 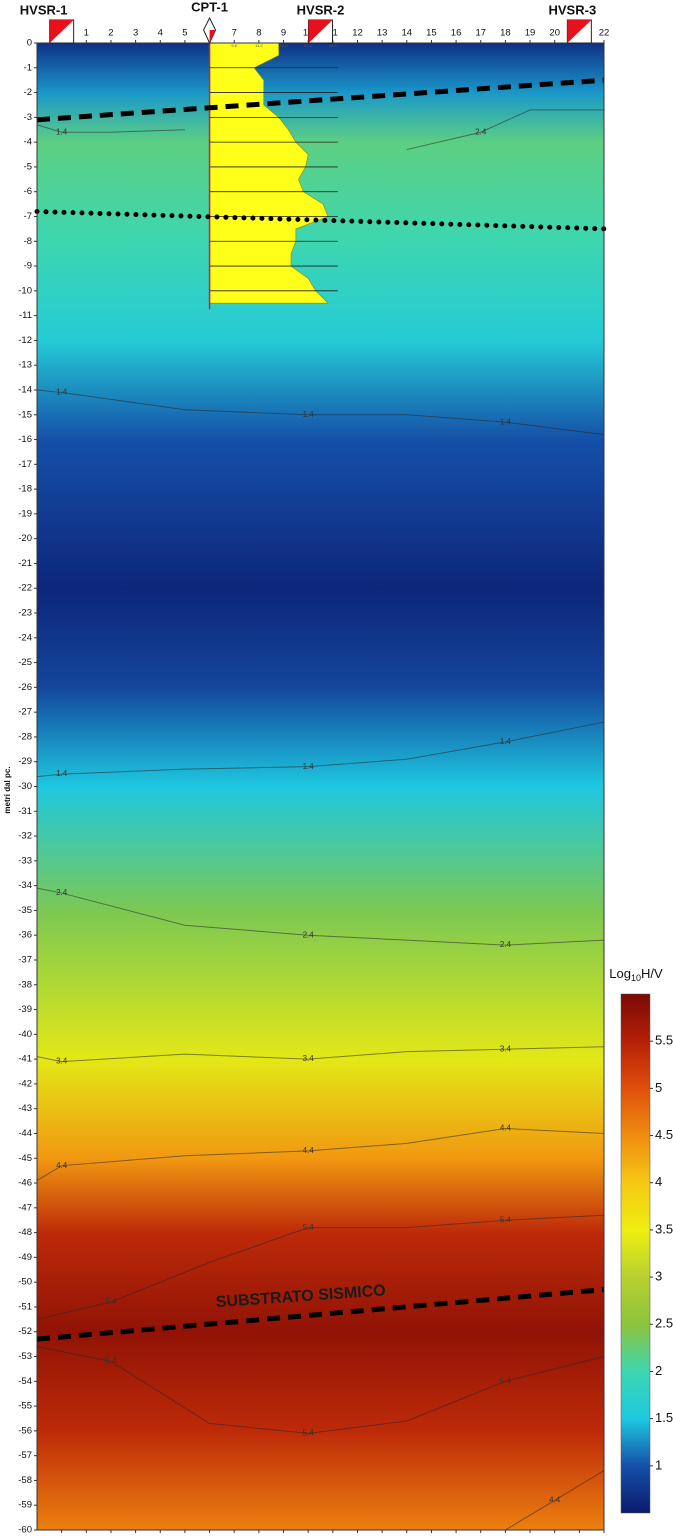 I want to click on marker-label: HVSR-3, so click(x=573, y=9).